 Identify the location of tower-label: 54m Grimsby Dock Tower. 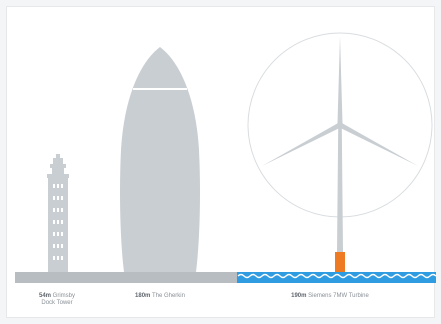
(57, 300).